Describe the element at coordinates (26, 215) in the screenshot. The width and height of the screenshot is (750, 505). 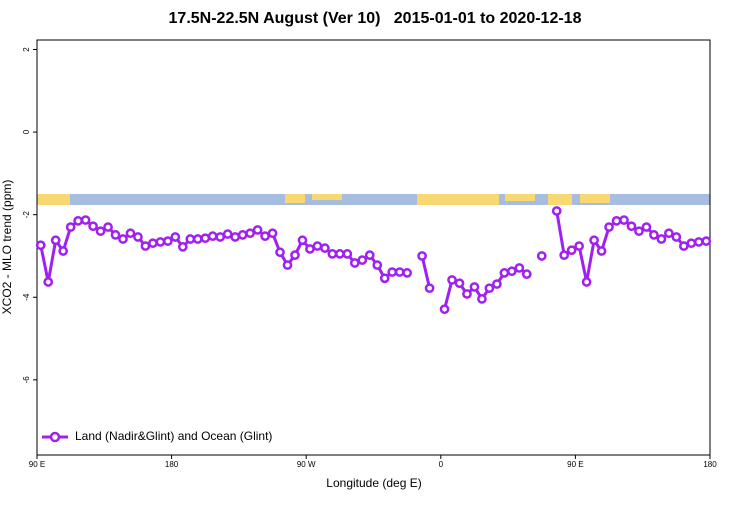
I see `y-tick-label: -2` at that location.